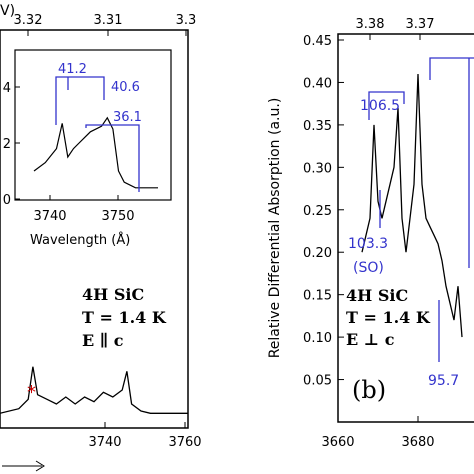  I want to click on right-top-tick-label: 3.37, so click(420, 24).